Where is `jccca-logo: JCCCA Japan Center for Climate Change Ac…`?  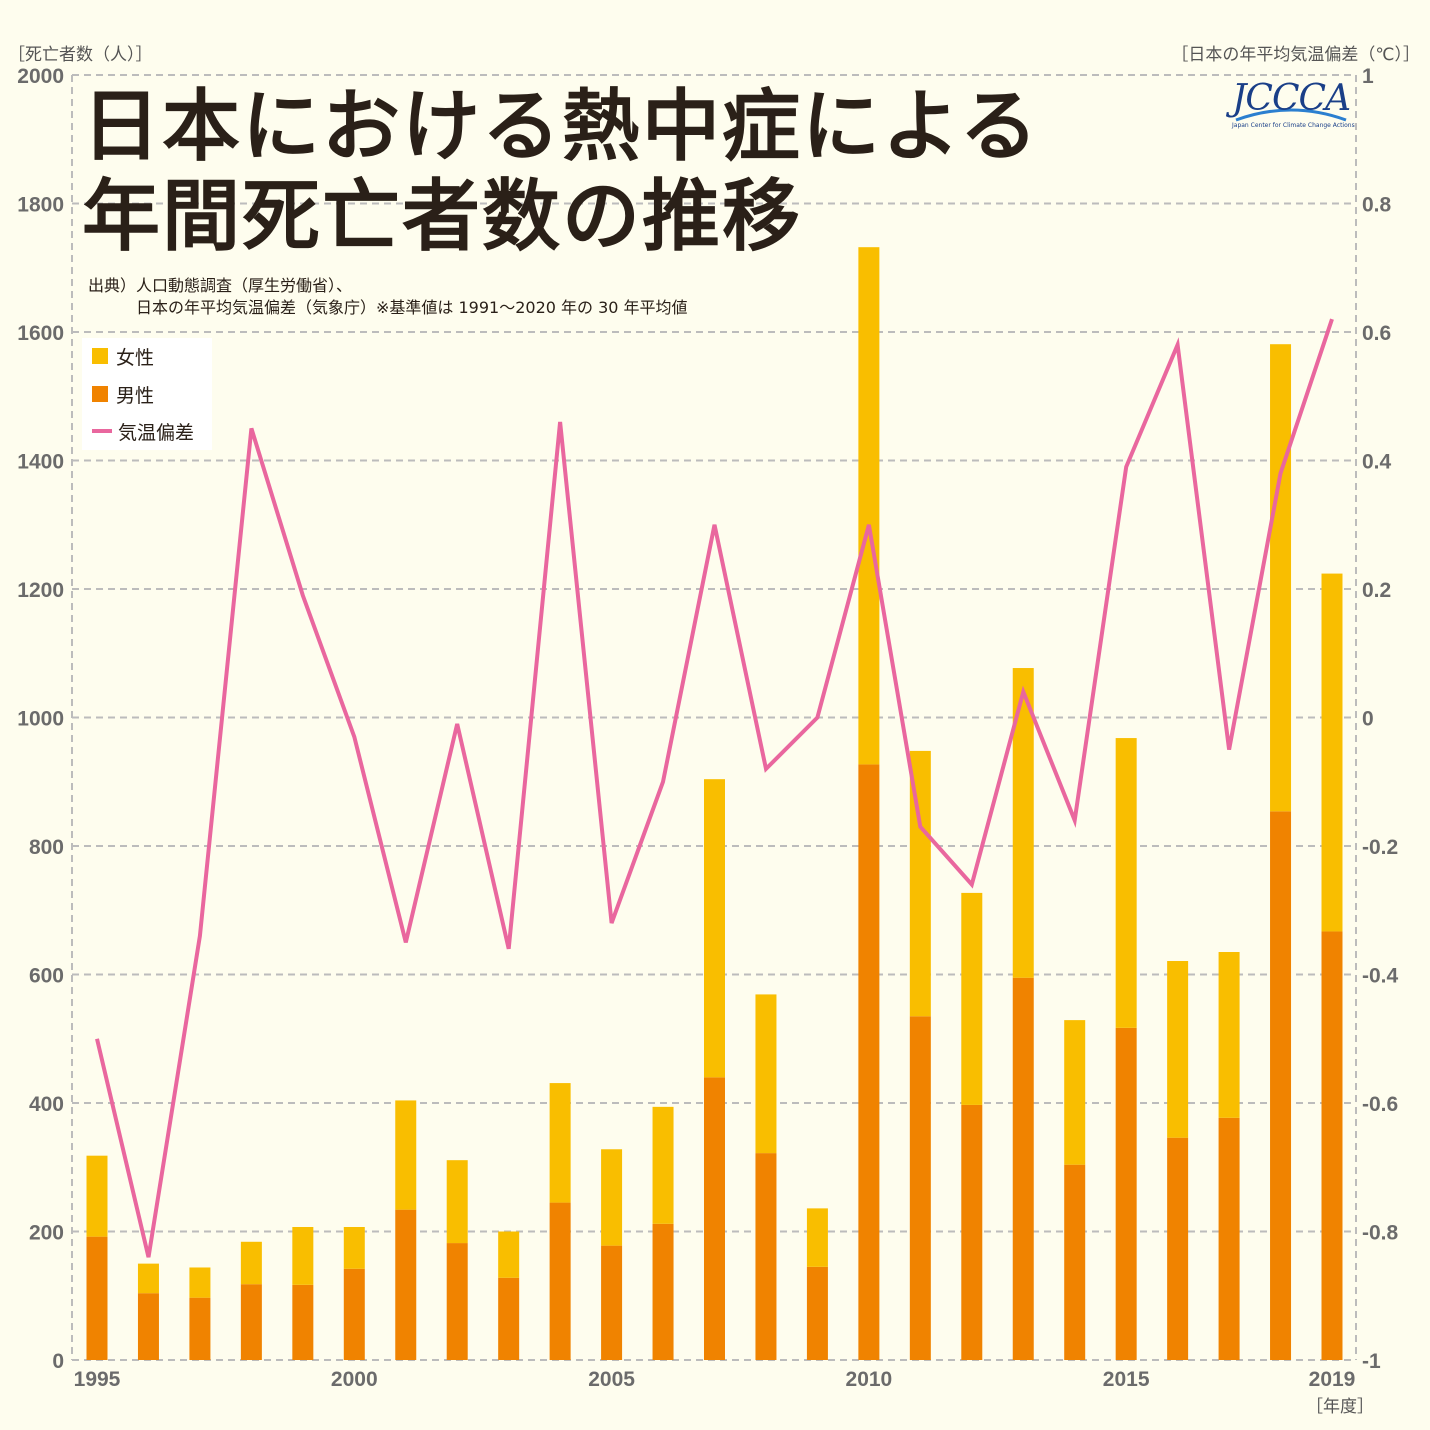 jccca-logo: JCCCA Japan Center for Climate Change Ac… is located at coordinates (1293, 106).